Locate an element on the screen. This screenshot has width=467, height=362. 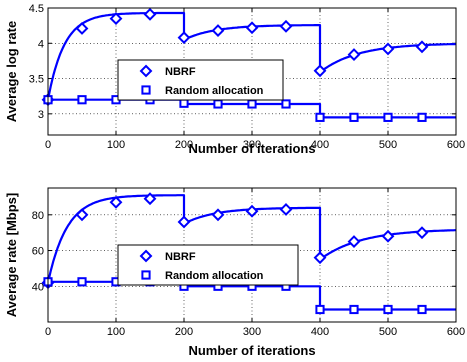
y-tick-label: 40 is located at coordinates (38, 287).